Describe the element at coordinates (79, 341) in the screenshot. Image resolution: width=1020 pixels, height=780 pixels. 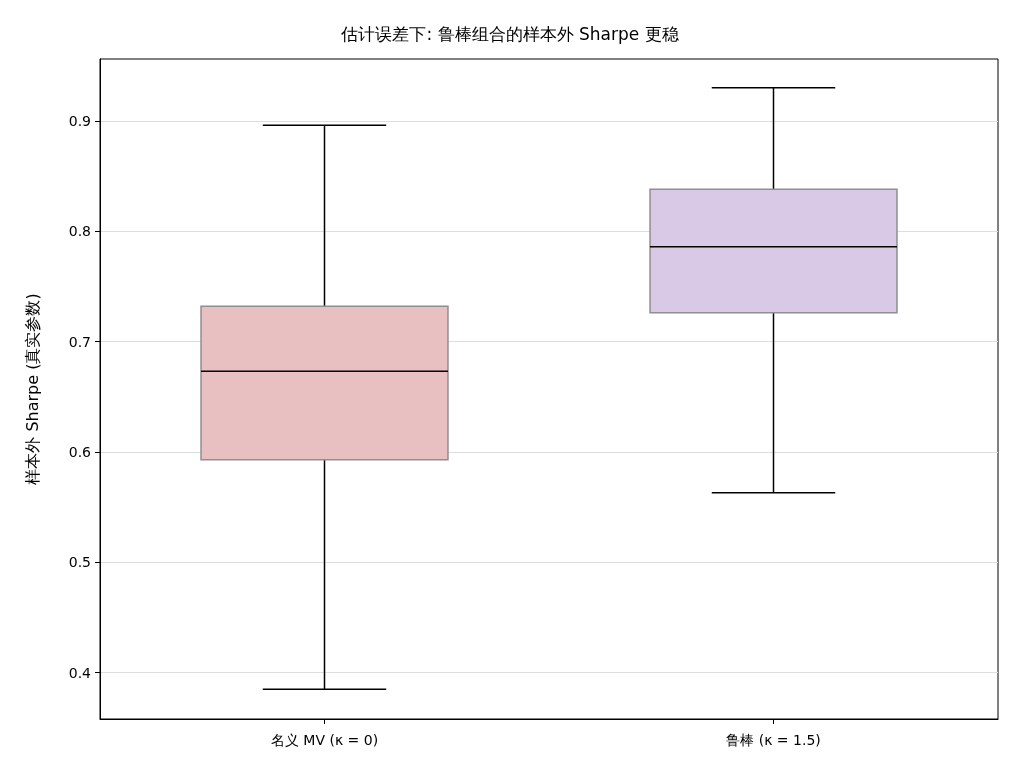
I see `y-tick-label: 0.7` at that location.